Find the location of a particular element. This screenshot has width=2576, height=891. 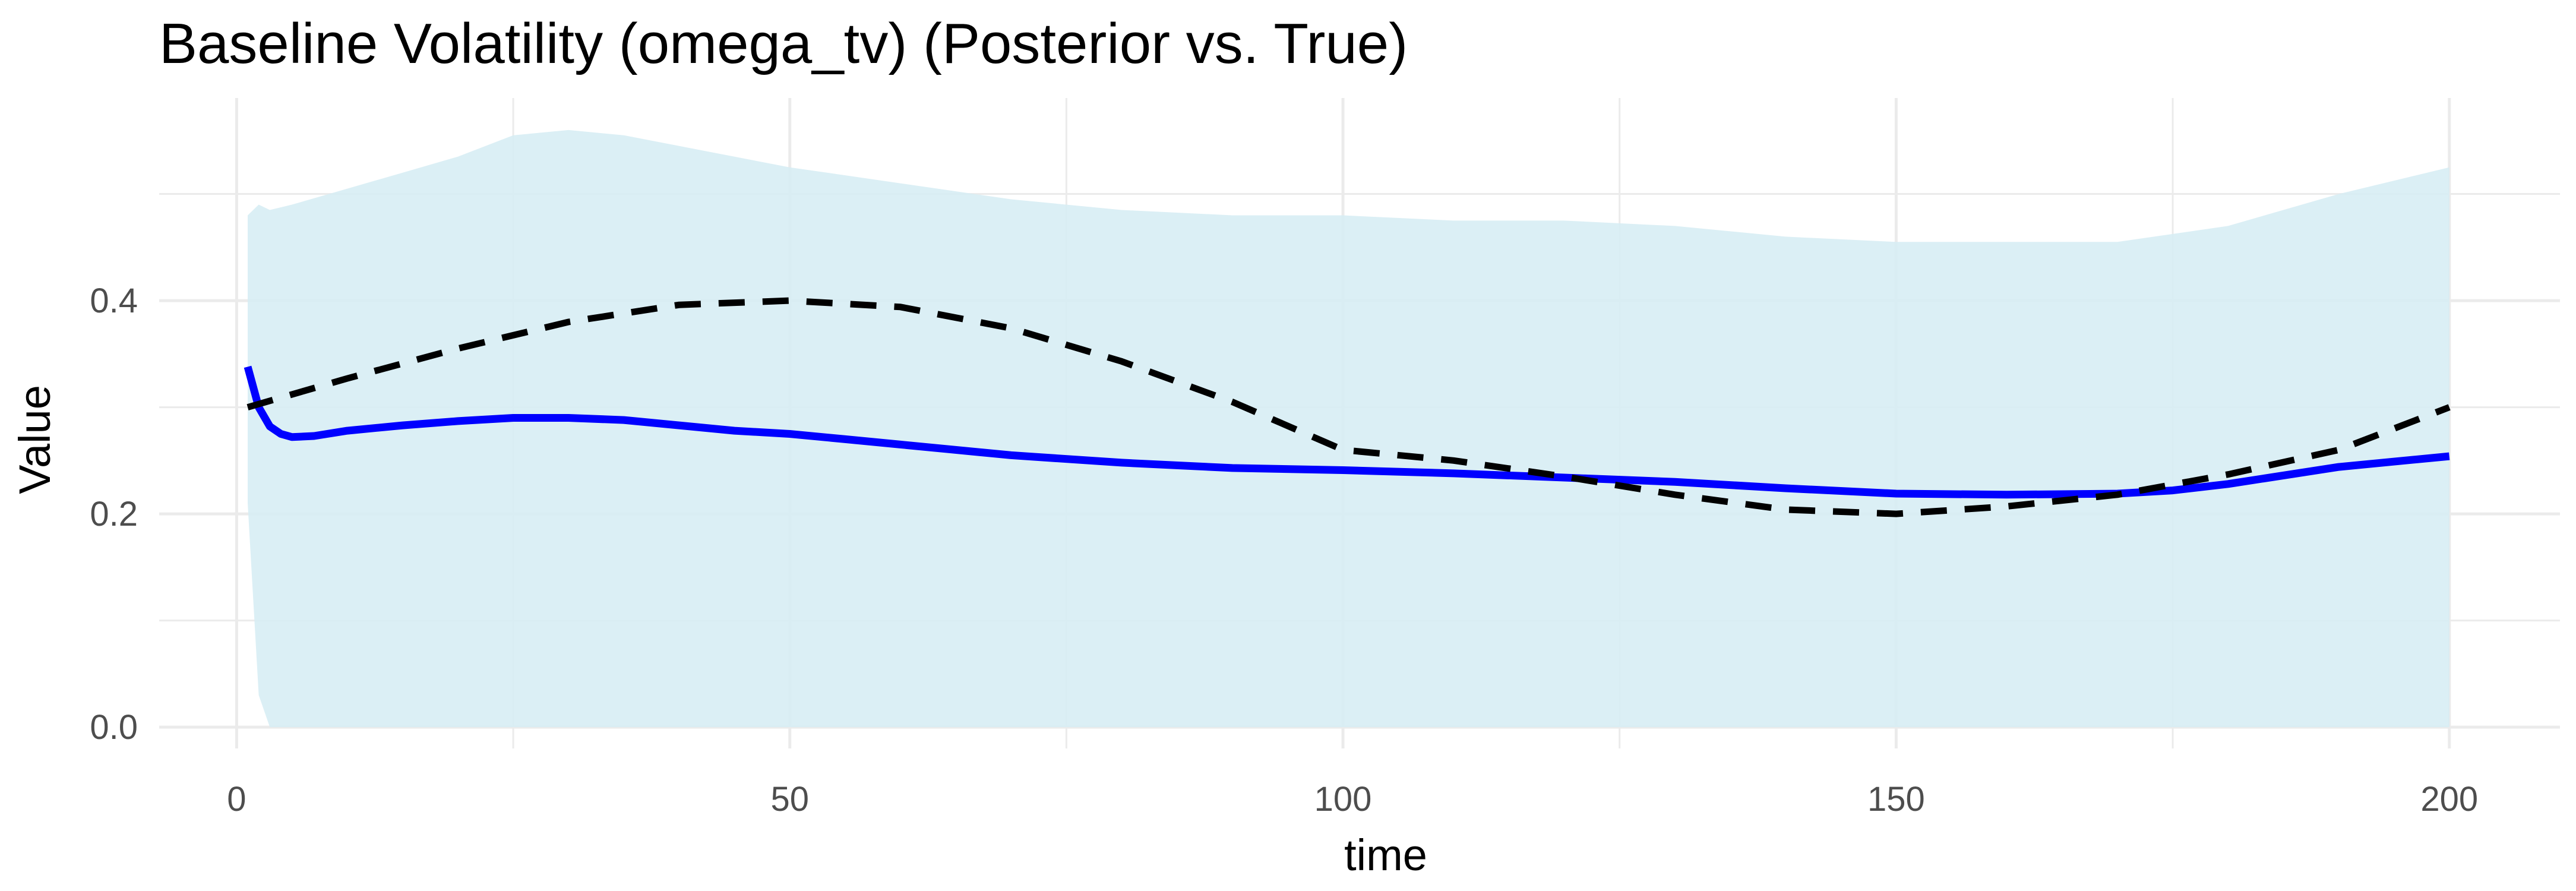

posterior-series-line is located at coordinates (1347, 432).